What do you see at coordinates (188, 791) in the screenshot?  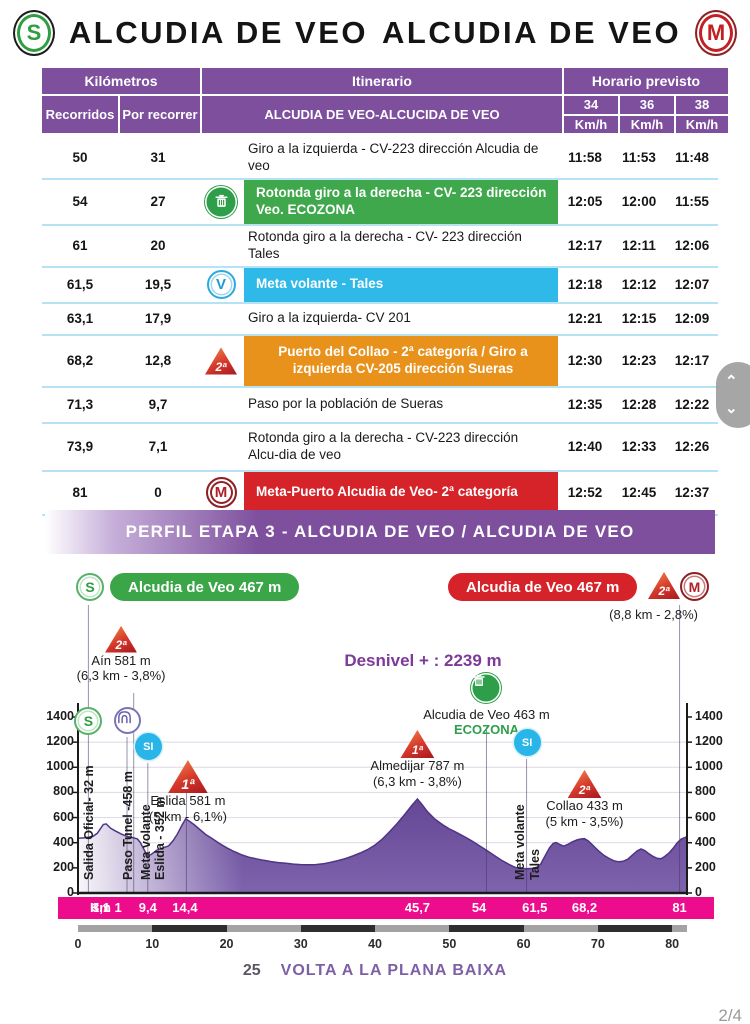 I see `climb-annotation: 1ª Eslida 581 m (5 km - 6,1%)` at bounding box center [188, 791].